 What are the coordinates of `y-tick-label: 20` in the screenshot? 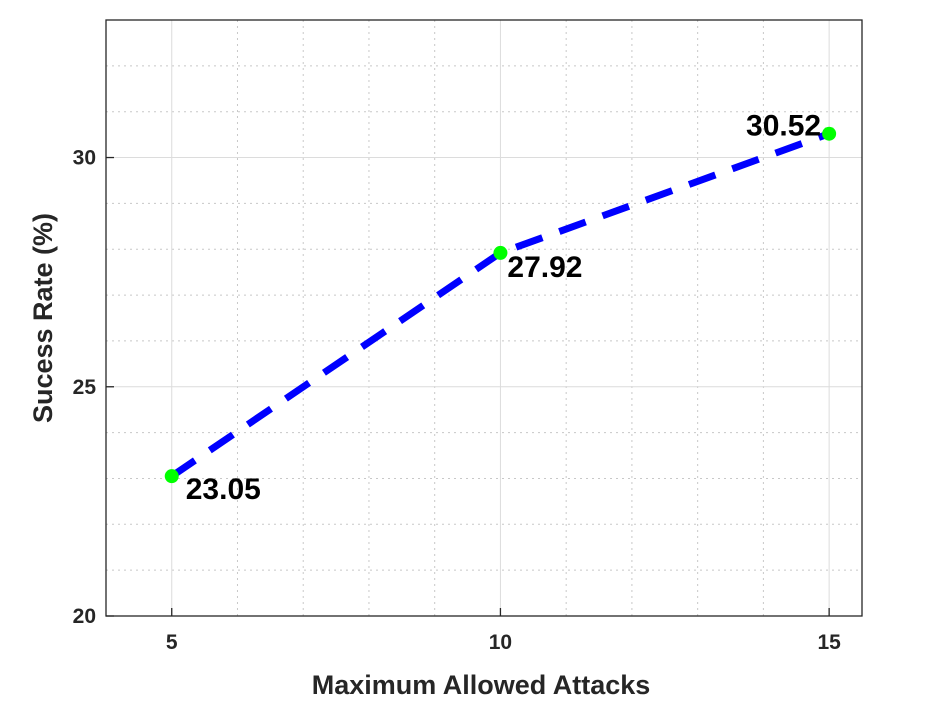 It's located at (84, 616).